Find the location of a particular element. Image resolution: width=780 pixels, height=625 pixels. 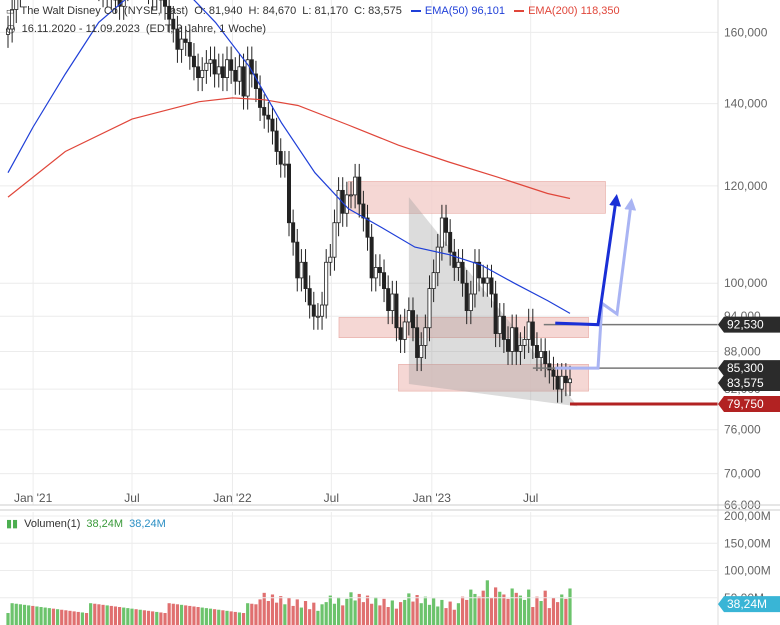

ema200-legend: EMA(200) 118,350 is located at coordinates (567, 11).